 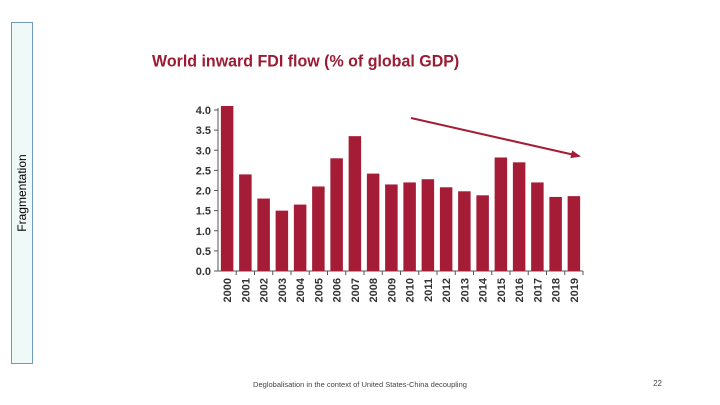 I want to click on y-tick-label: 2.5, so click(x=203, y=171).